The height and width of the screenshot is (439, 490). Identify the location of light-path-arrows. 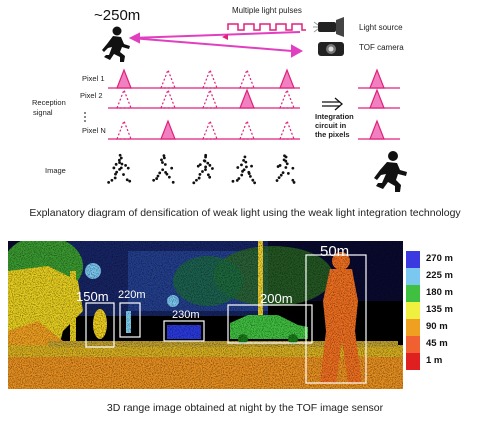
(216, 44).